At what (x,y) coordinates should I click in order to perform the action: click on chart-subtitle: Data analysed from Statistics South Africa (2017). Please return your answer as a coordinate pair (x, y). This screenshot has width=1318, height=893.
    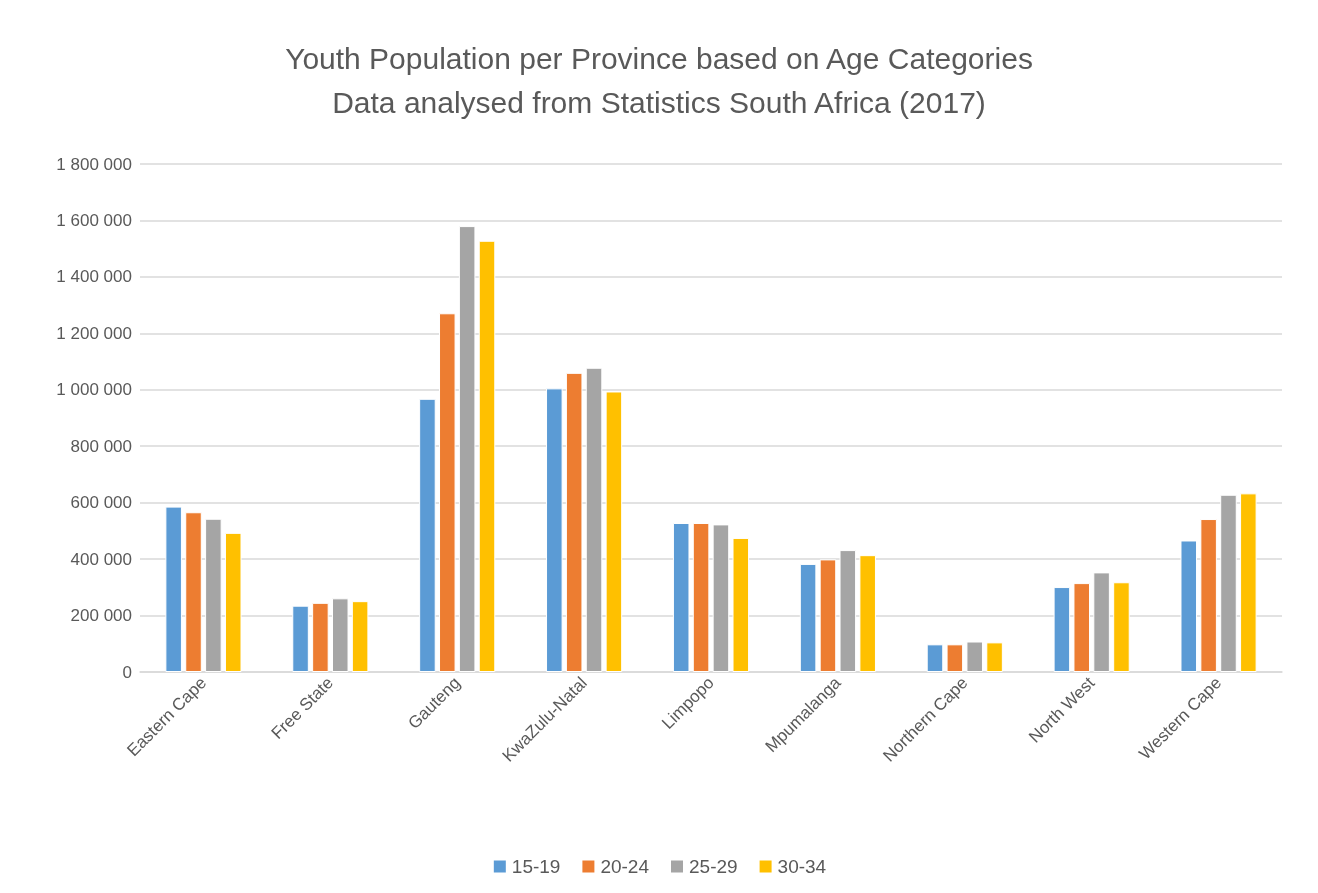
    Looking at the image, I should click on (659, 102).